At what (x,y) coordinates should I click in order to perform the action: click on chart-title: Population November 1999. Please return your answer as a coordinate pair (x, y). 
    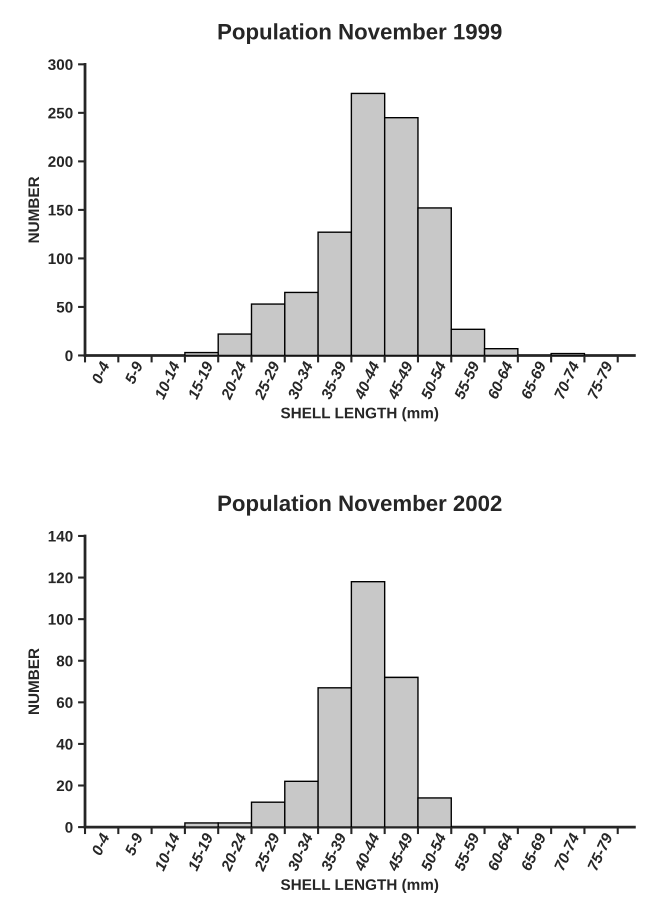
    Looking at the image, I should click on (360, 33).